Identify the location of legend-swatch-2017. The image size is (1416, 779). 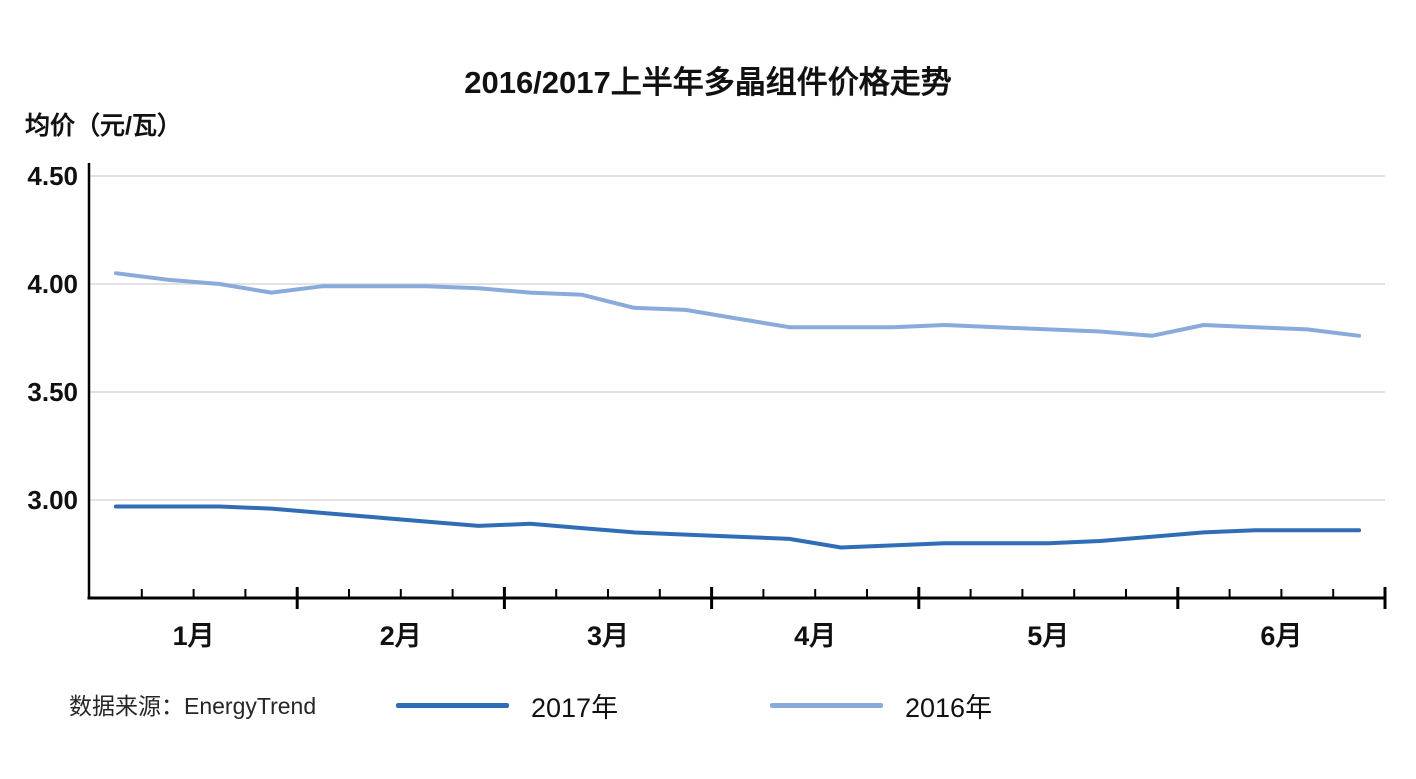
(452, 705).